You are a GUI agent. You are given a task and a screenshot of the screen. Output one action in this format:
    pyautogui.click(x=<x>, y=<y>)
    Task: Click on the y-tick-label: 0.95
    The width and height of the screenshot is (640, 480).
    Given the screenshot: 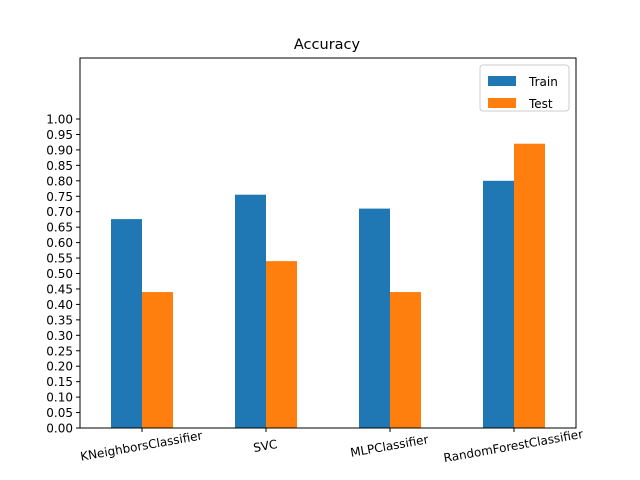 What is the action you would take?
    pyautogui.click(x=59, y=135)
    